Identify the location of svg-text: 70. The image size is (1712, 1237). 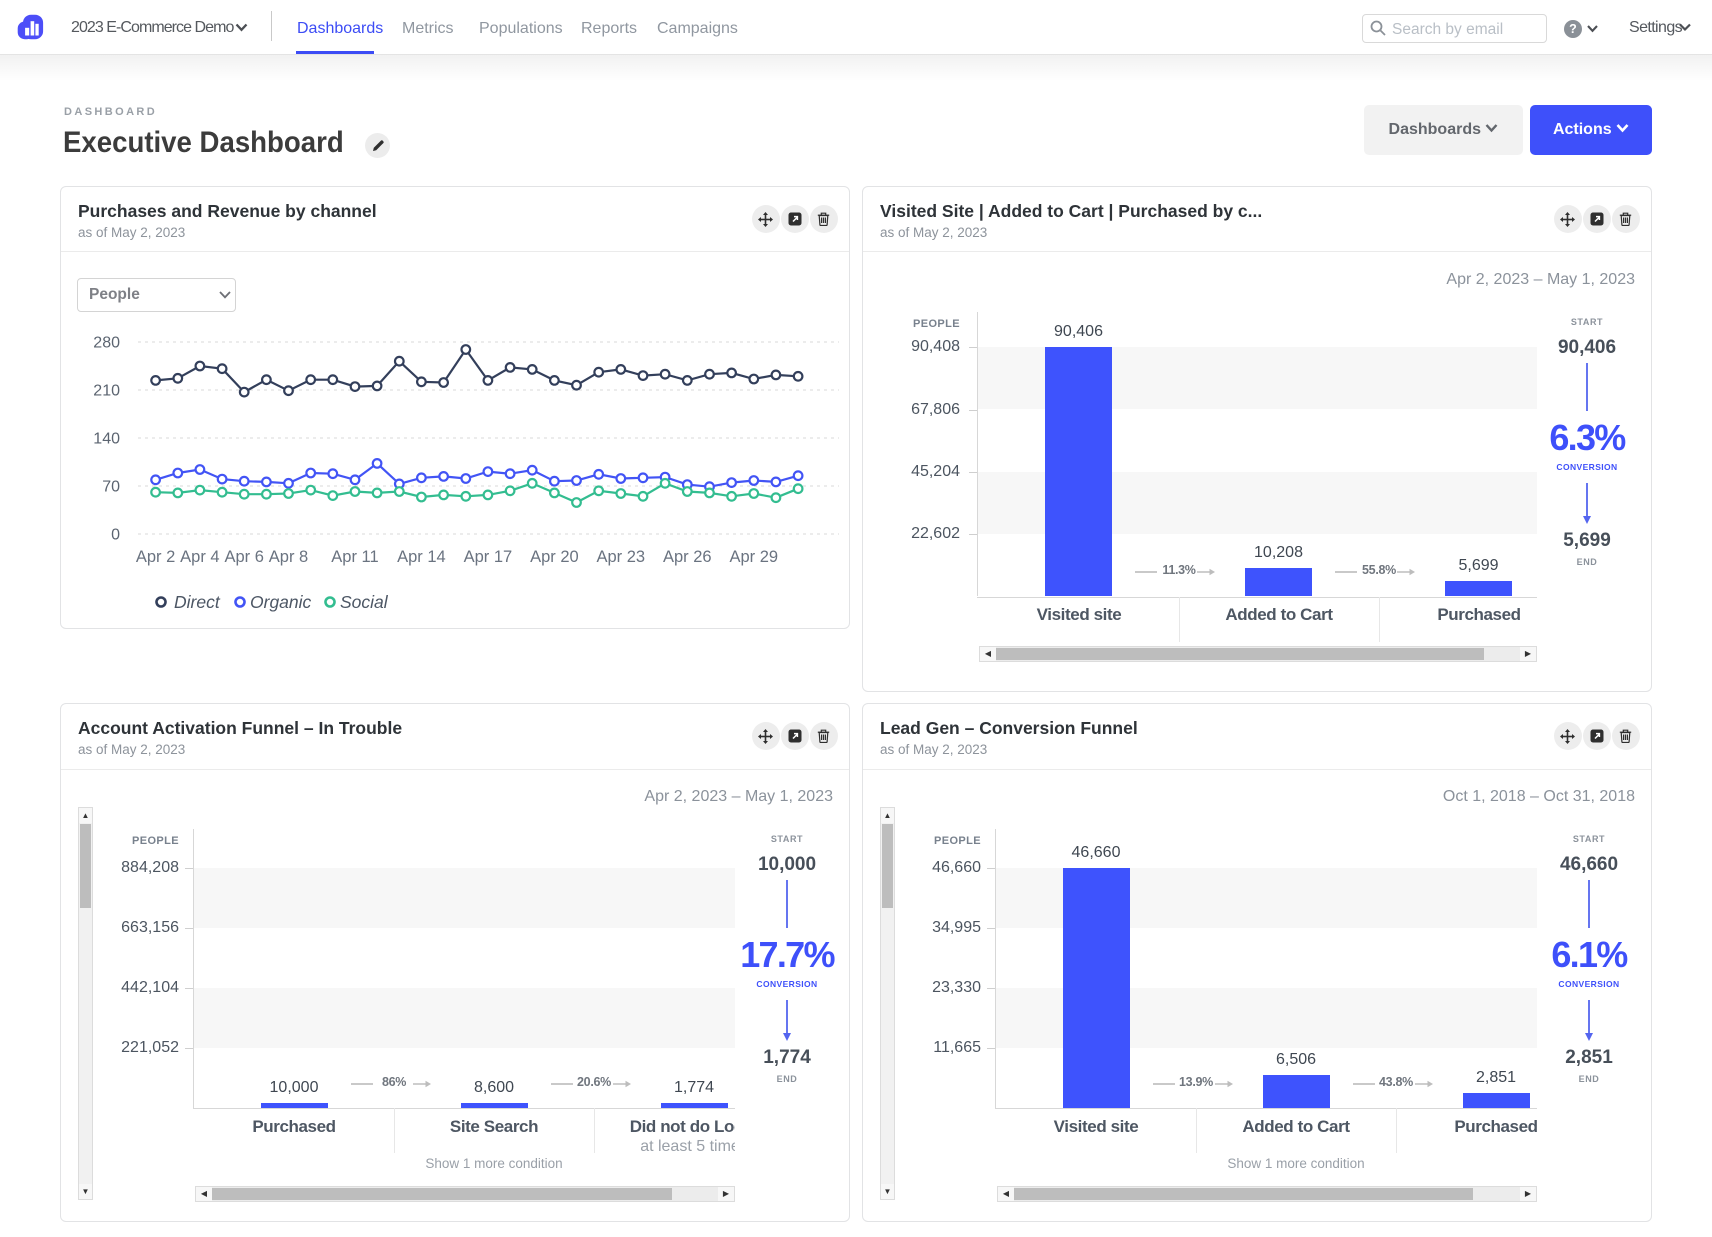
(111, 487).